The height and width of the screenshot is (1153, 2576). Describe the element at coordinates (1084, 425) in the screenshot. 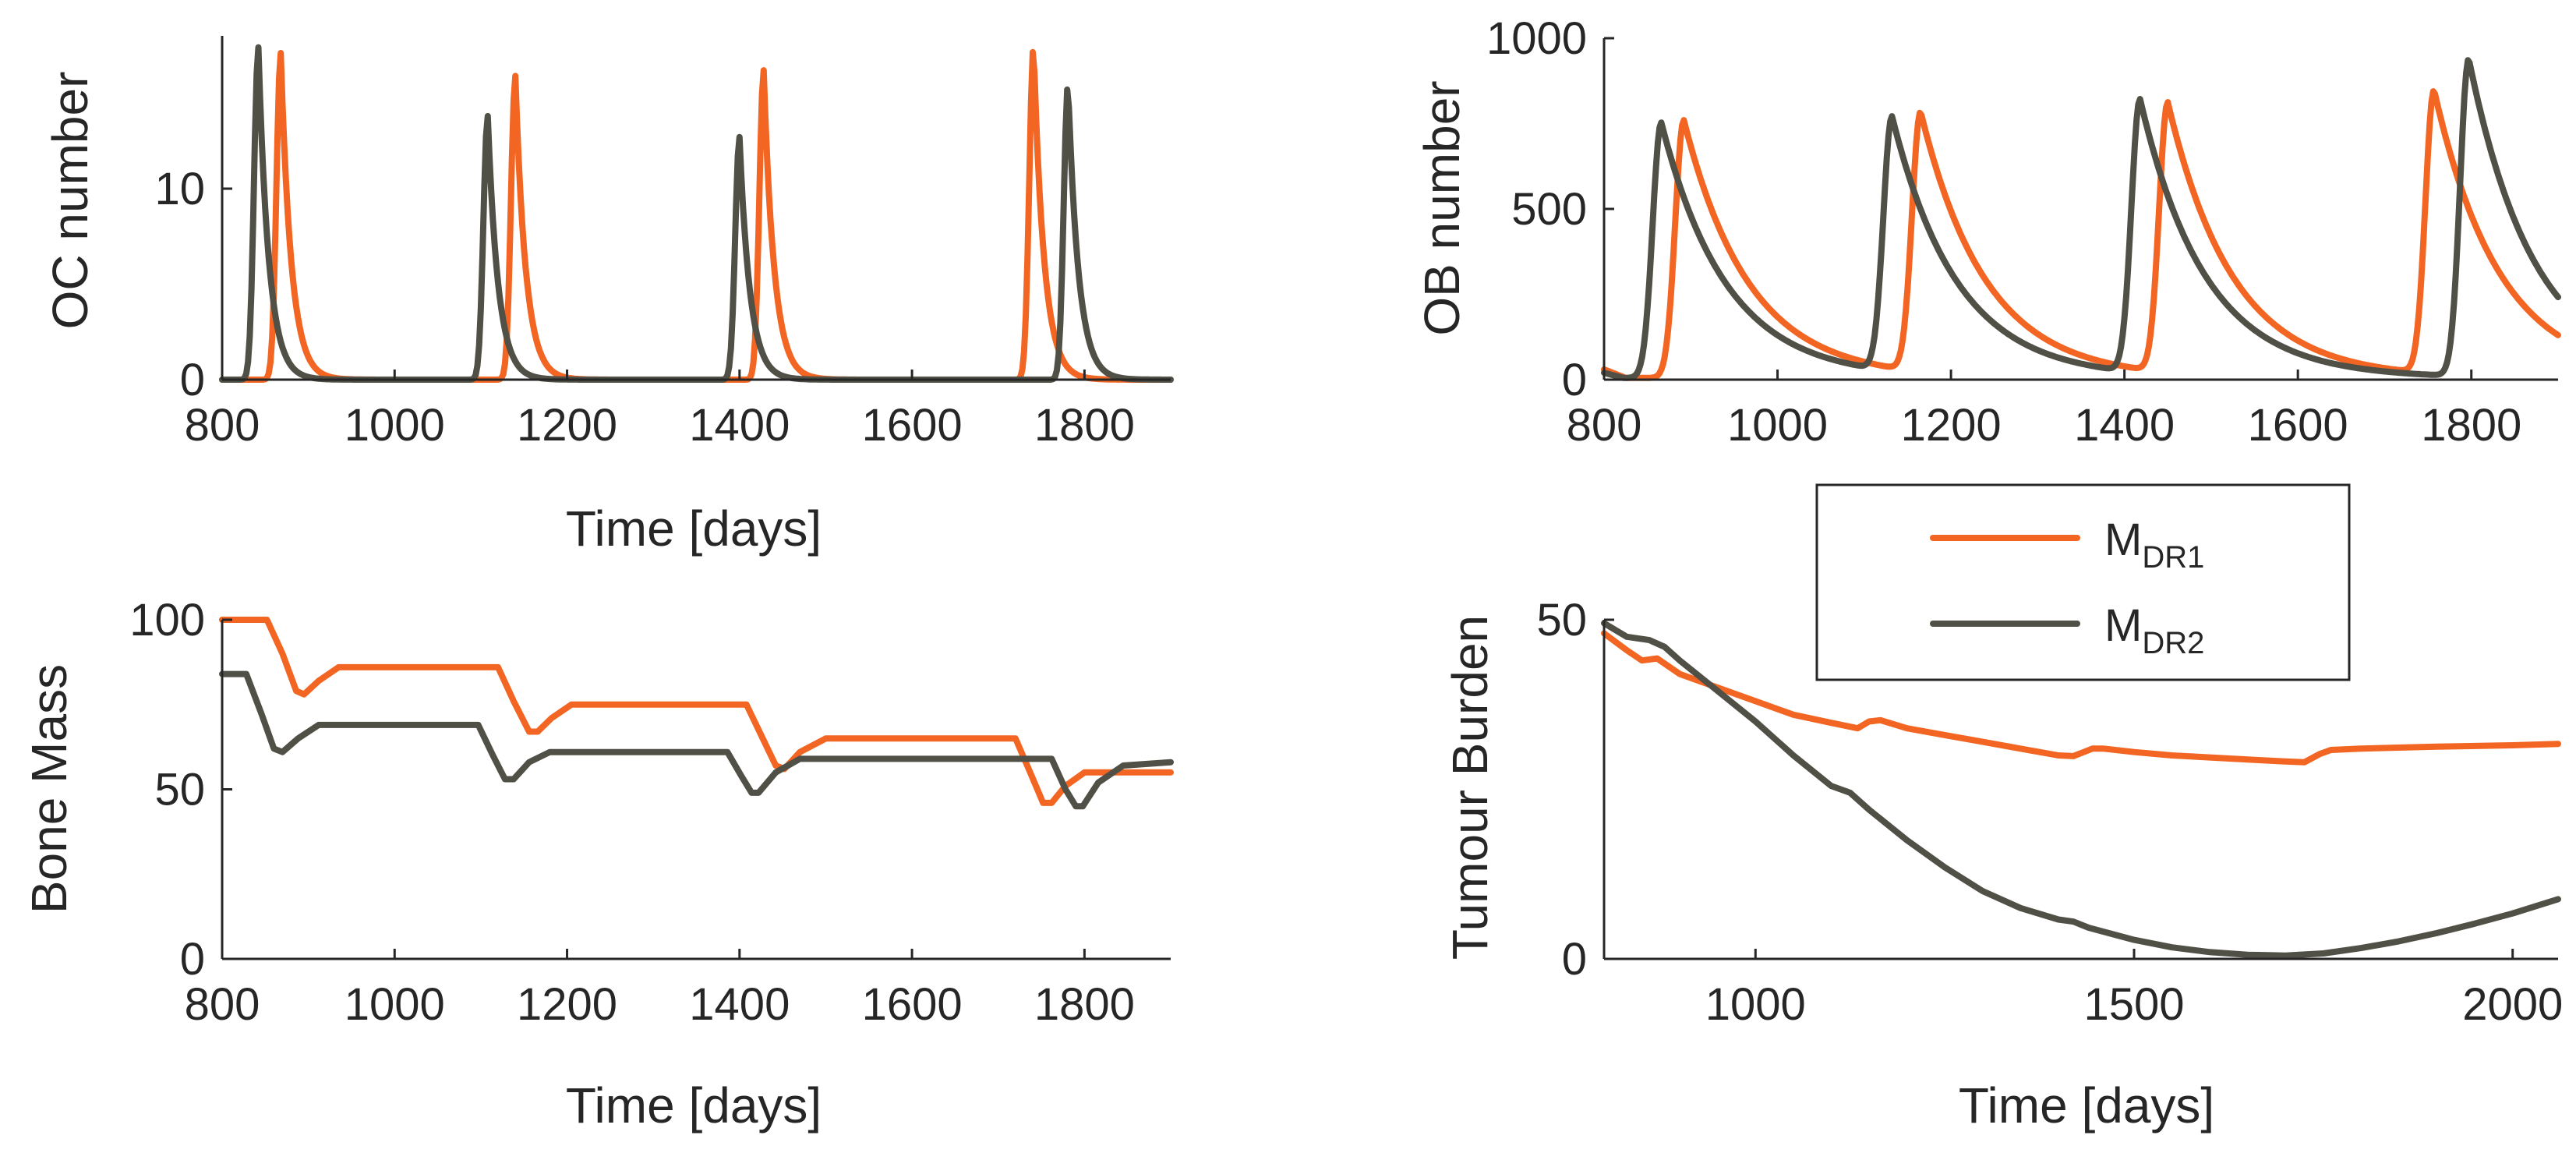

I see `oc-x-tick-label: 1800` at that location.